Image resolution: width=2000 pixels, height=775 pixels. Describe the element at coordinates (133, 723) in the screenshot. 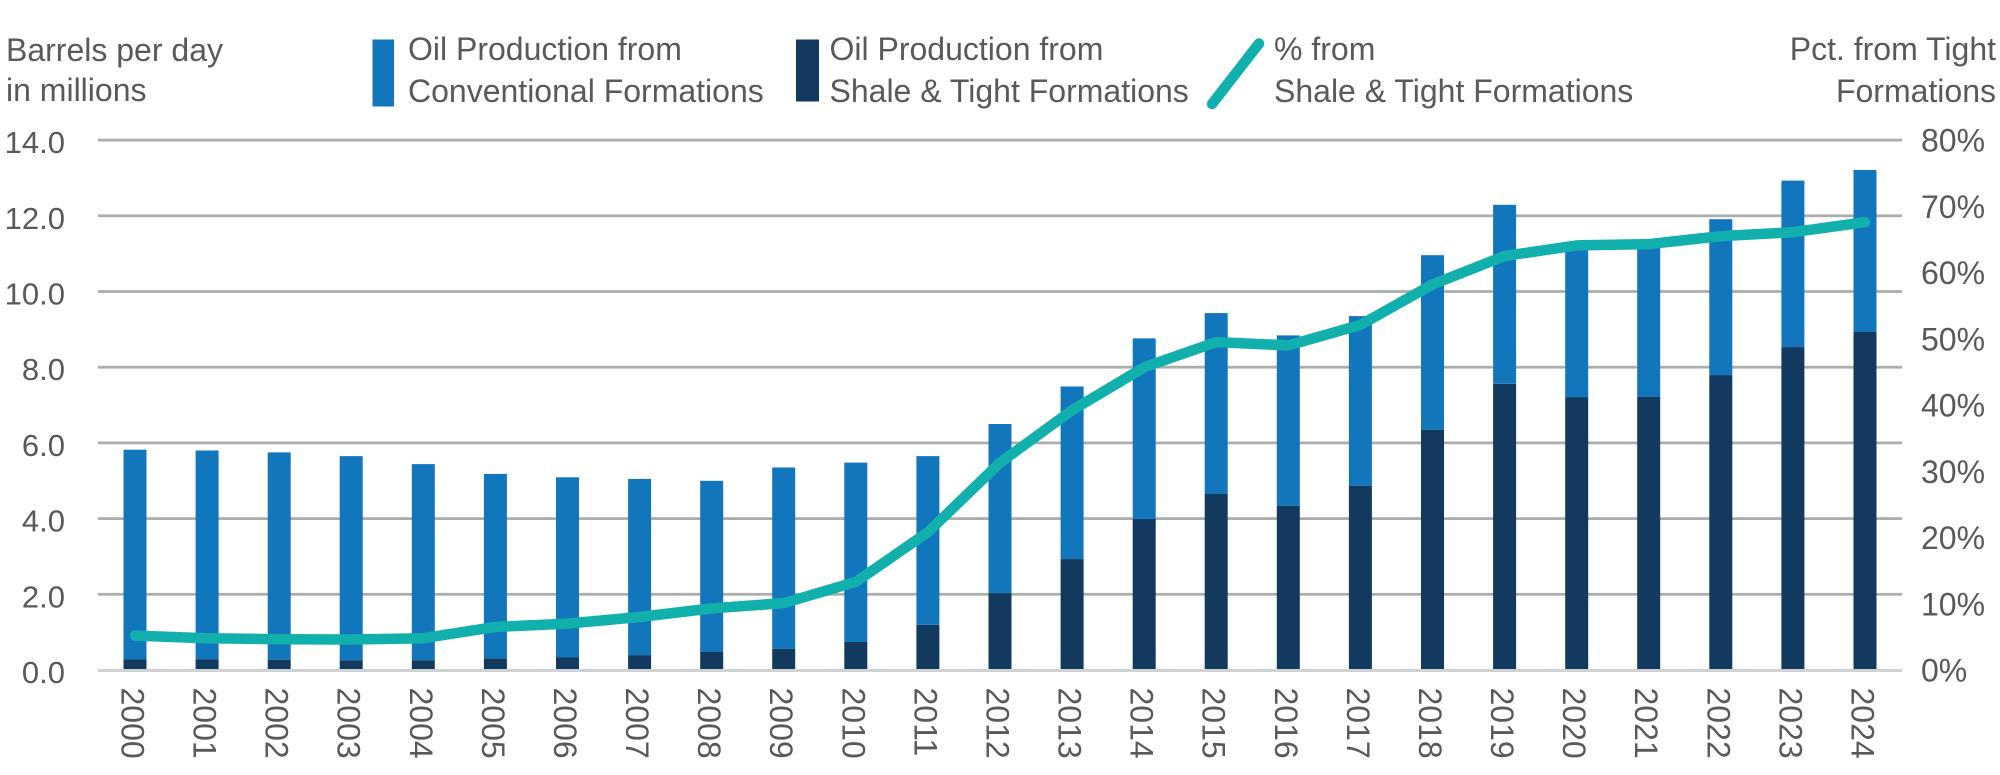

I see `svg-text: 2000` at that location.